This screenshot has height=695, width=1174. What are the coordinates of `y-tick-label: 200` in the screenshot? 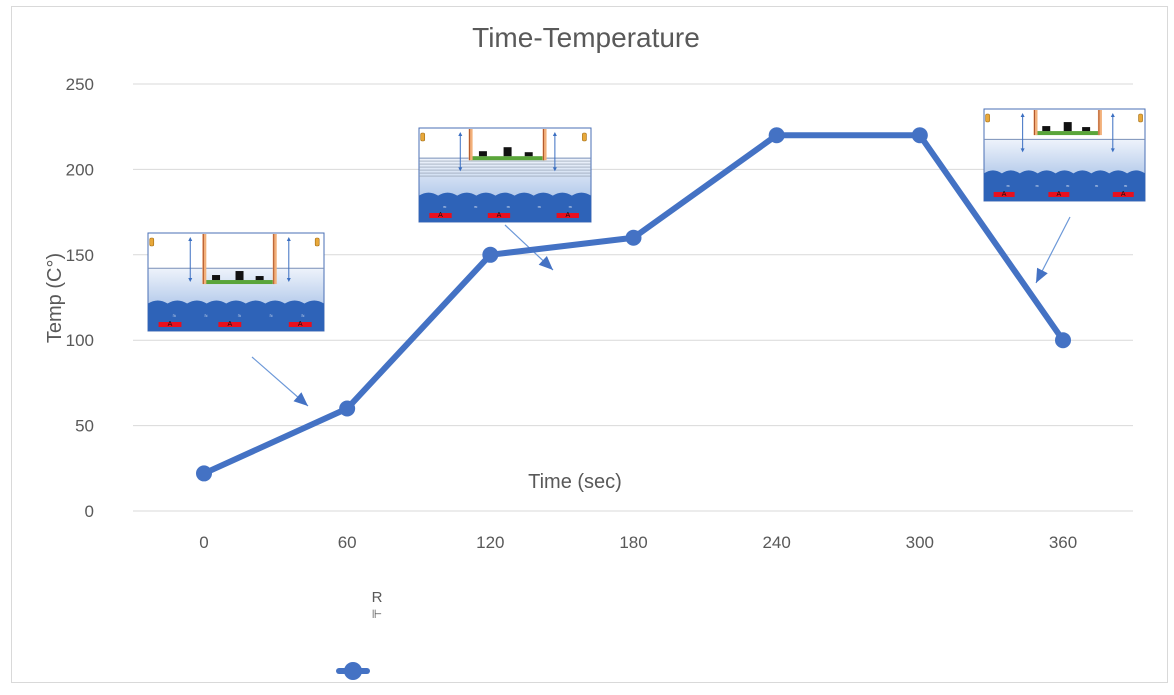 It's located at (80, 169).